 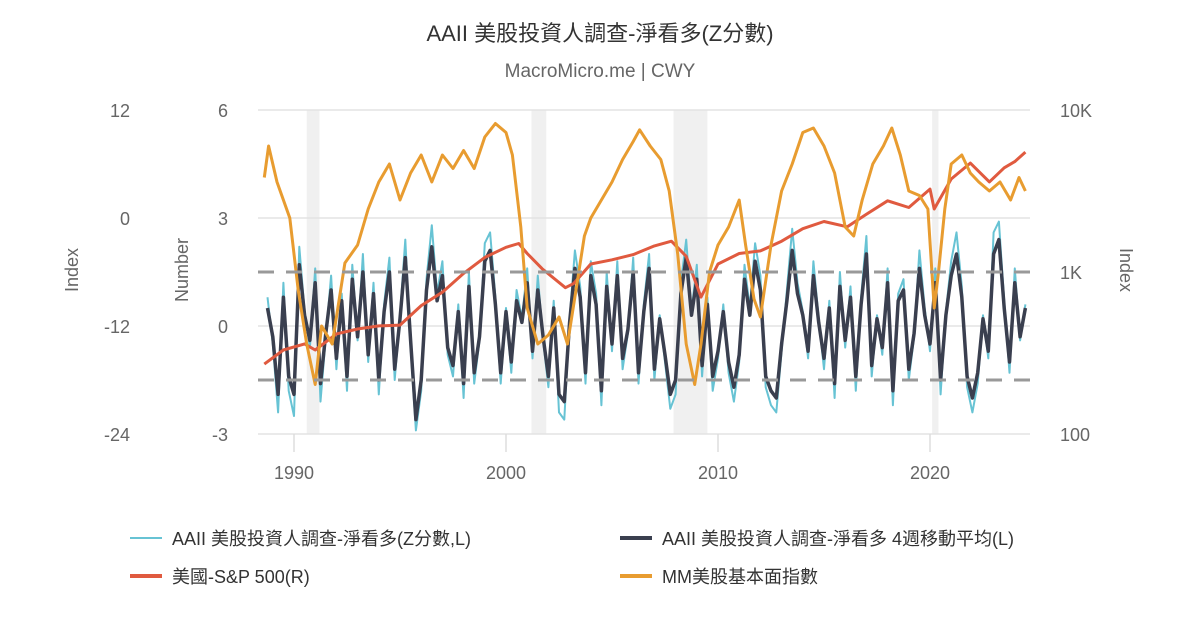 What do you see at coordinates (718, 473) in the screenshot?
I see `x-tick-label: 2010` at bounding box center [718, 473].